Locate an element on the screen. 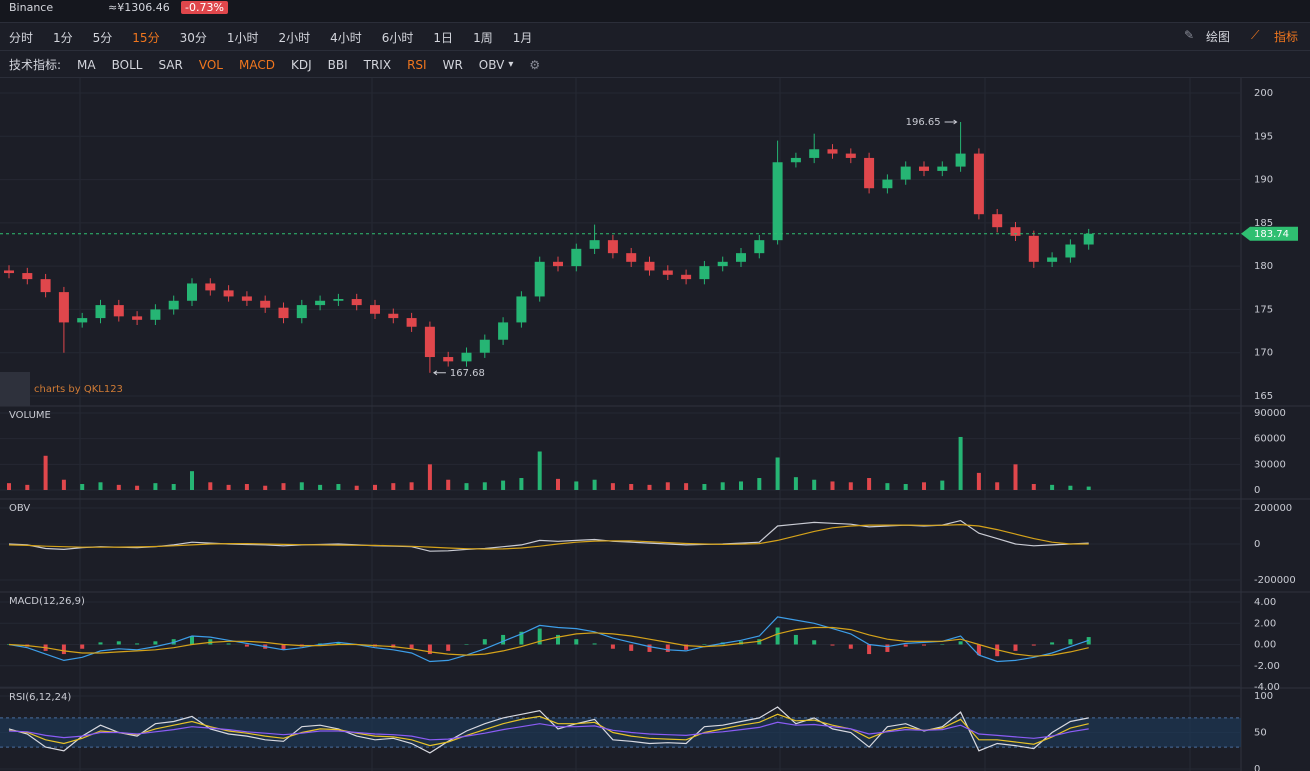 The height and width of the screenshot is (771, 1310). period-button: 5分 is located at coordinates (102, 38).